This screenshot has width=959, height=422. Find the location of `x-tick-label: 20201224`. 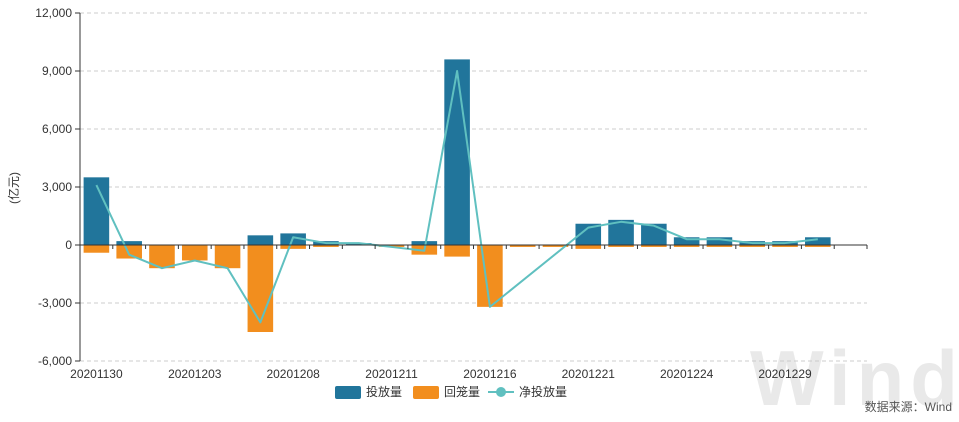

x-tick-label: 20201224 is located at coordinates (687, 374).